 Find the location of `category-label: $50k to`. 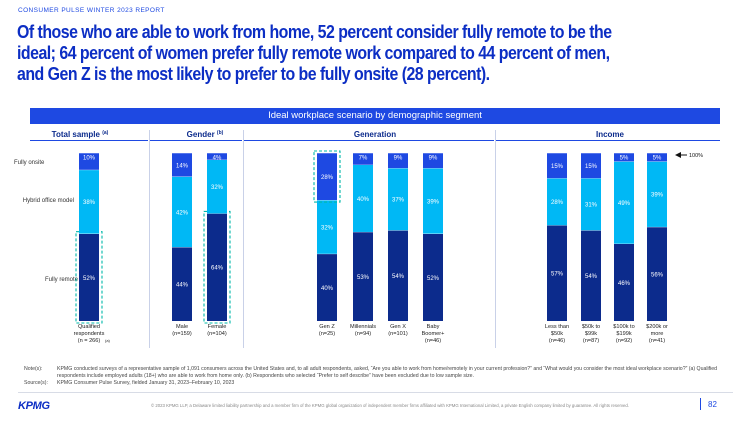

category-label: $50k to is located at coordinates (591, 327).